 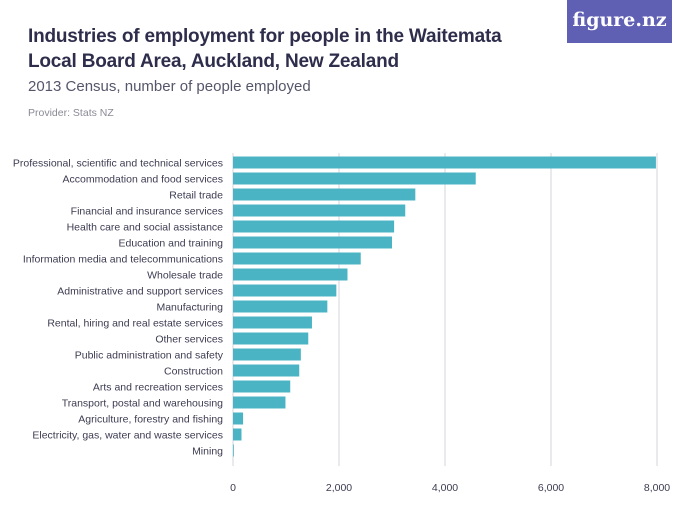 I want to click on category-label: Accommodation and food services, so click(x=143, y=179).